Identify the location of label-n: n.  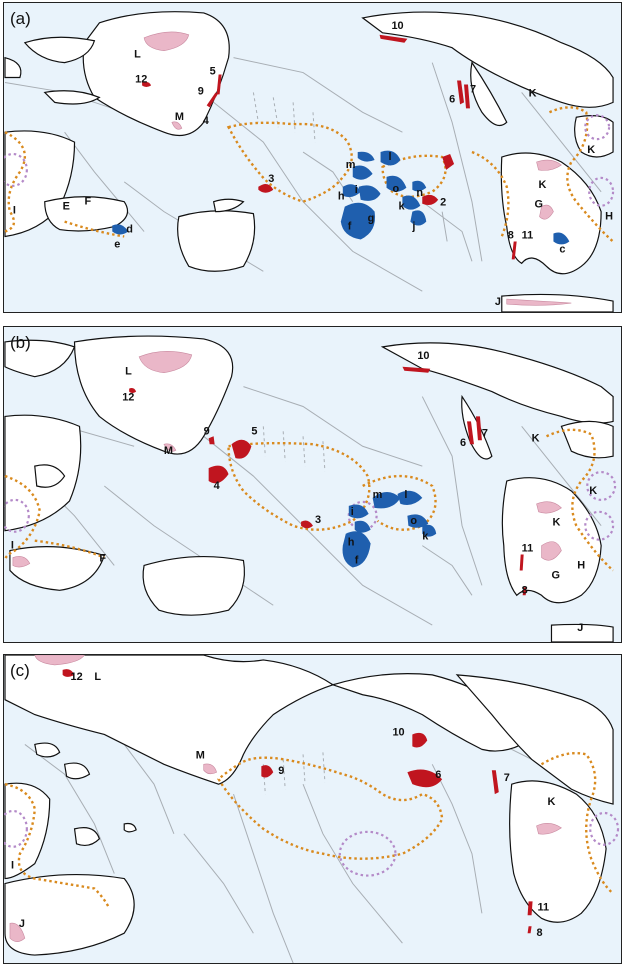
(419, 193).